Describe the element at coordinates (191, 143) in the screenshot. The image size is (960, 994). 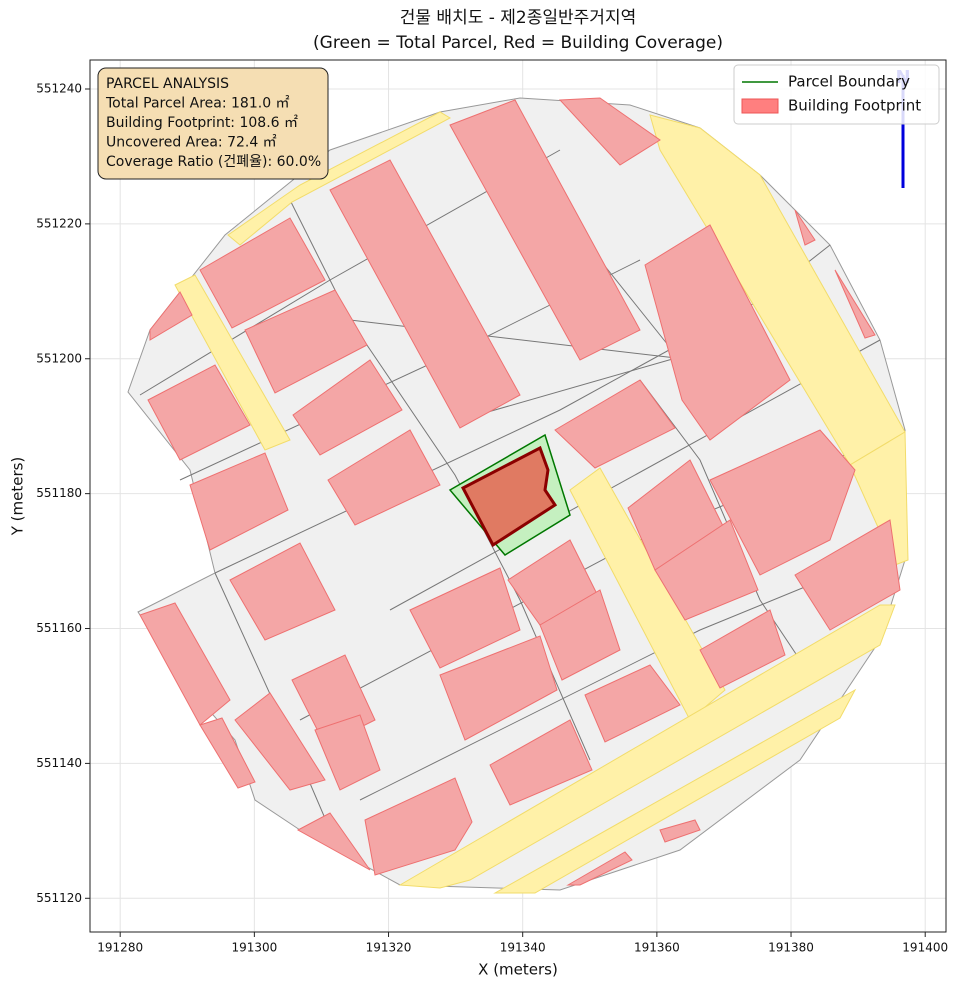
I see `annotation-line: Uncovered Area: 72.4 ㎡` at that location.